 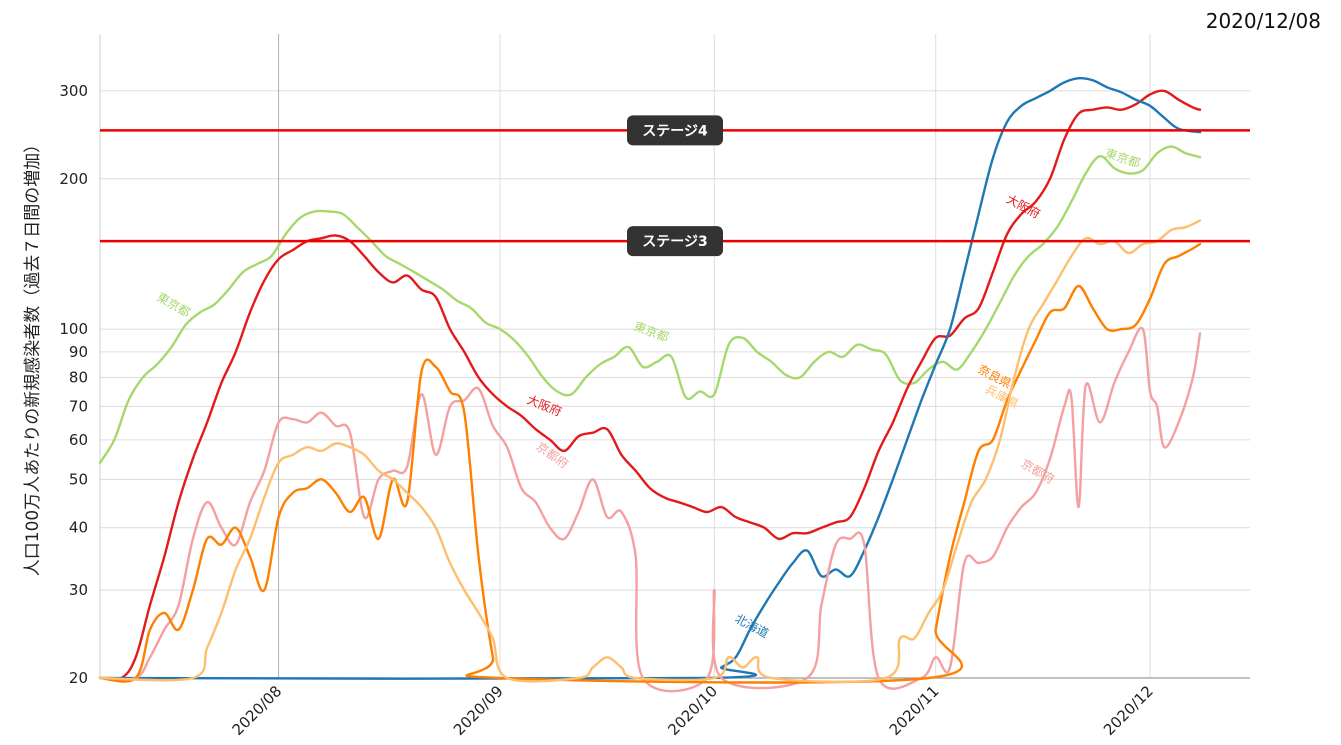 I want to click on y-tick-label: 70, so click(x=78, y=406).